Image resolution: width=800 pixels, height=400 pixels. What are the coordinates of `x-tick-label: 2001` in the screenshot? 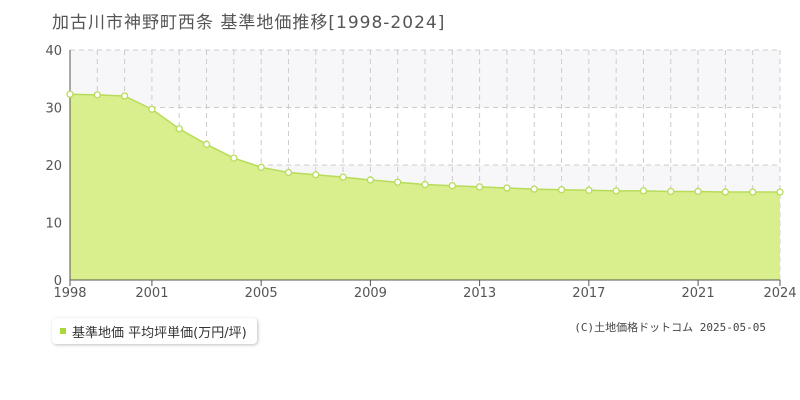 It's located at (151, 293).